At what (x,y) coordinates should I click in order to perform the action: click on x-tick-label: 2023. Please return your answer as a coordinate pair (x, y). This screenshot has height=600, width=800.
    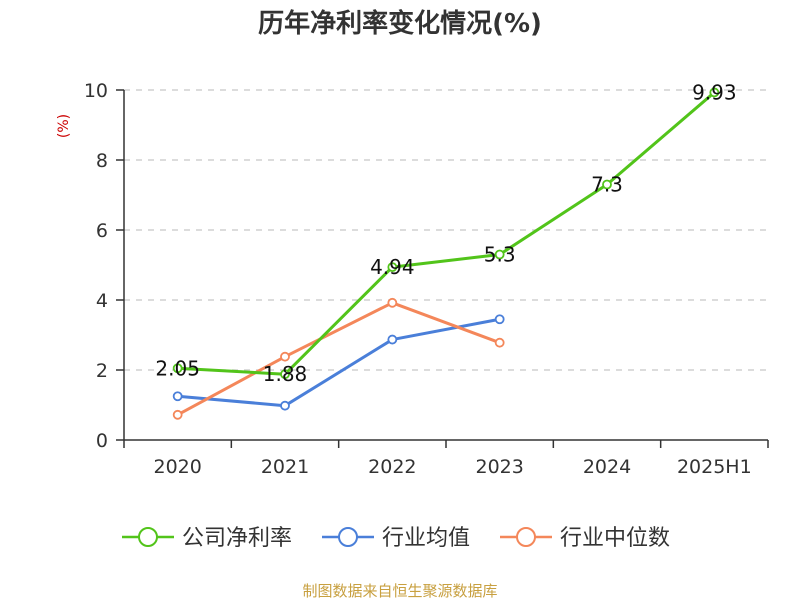
    Looking at the image, I should click on (499, 467).